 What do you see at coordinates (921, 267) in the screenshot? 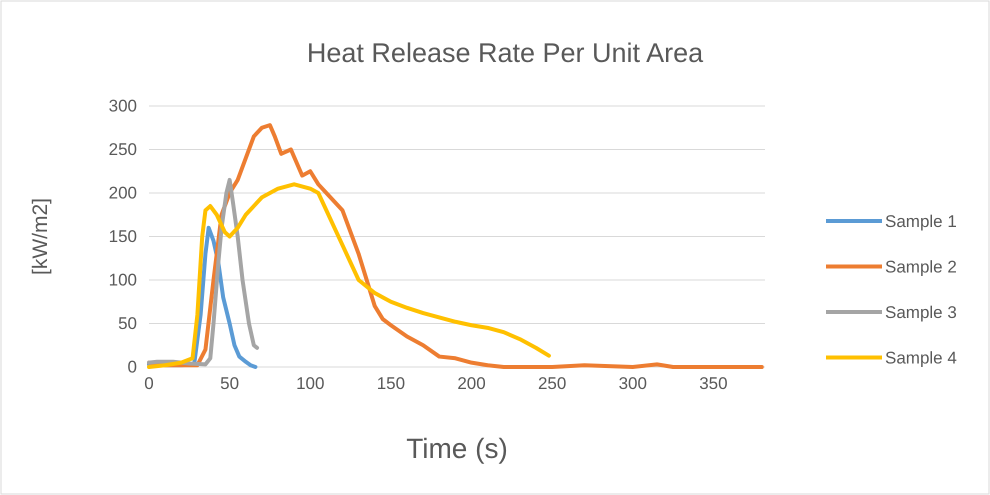
I see `legend-label: Sample 2` at bounding box center [921, 267].